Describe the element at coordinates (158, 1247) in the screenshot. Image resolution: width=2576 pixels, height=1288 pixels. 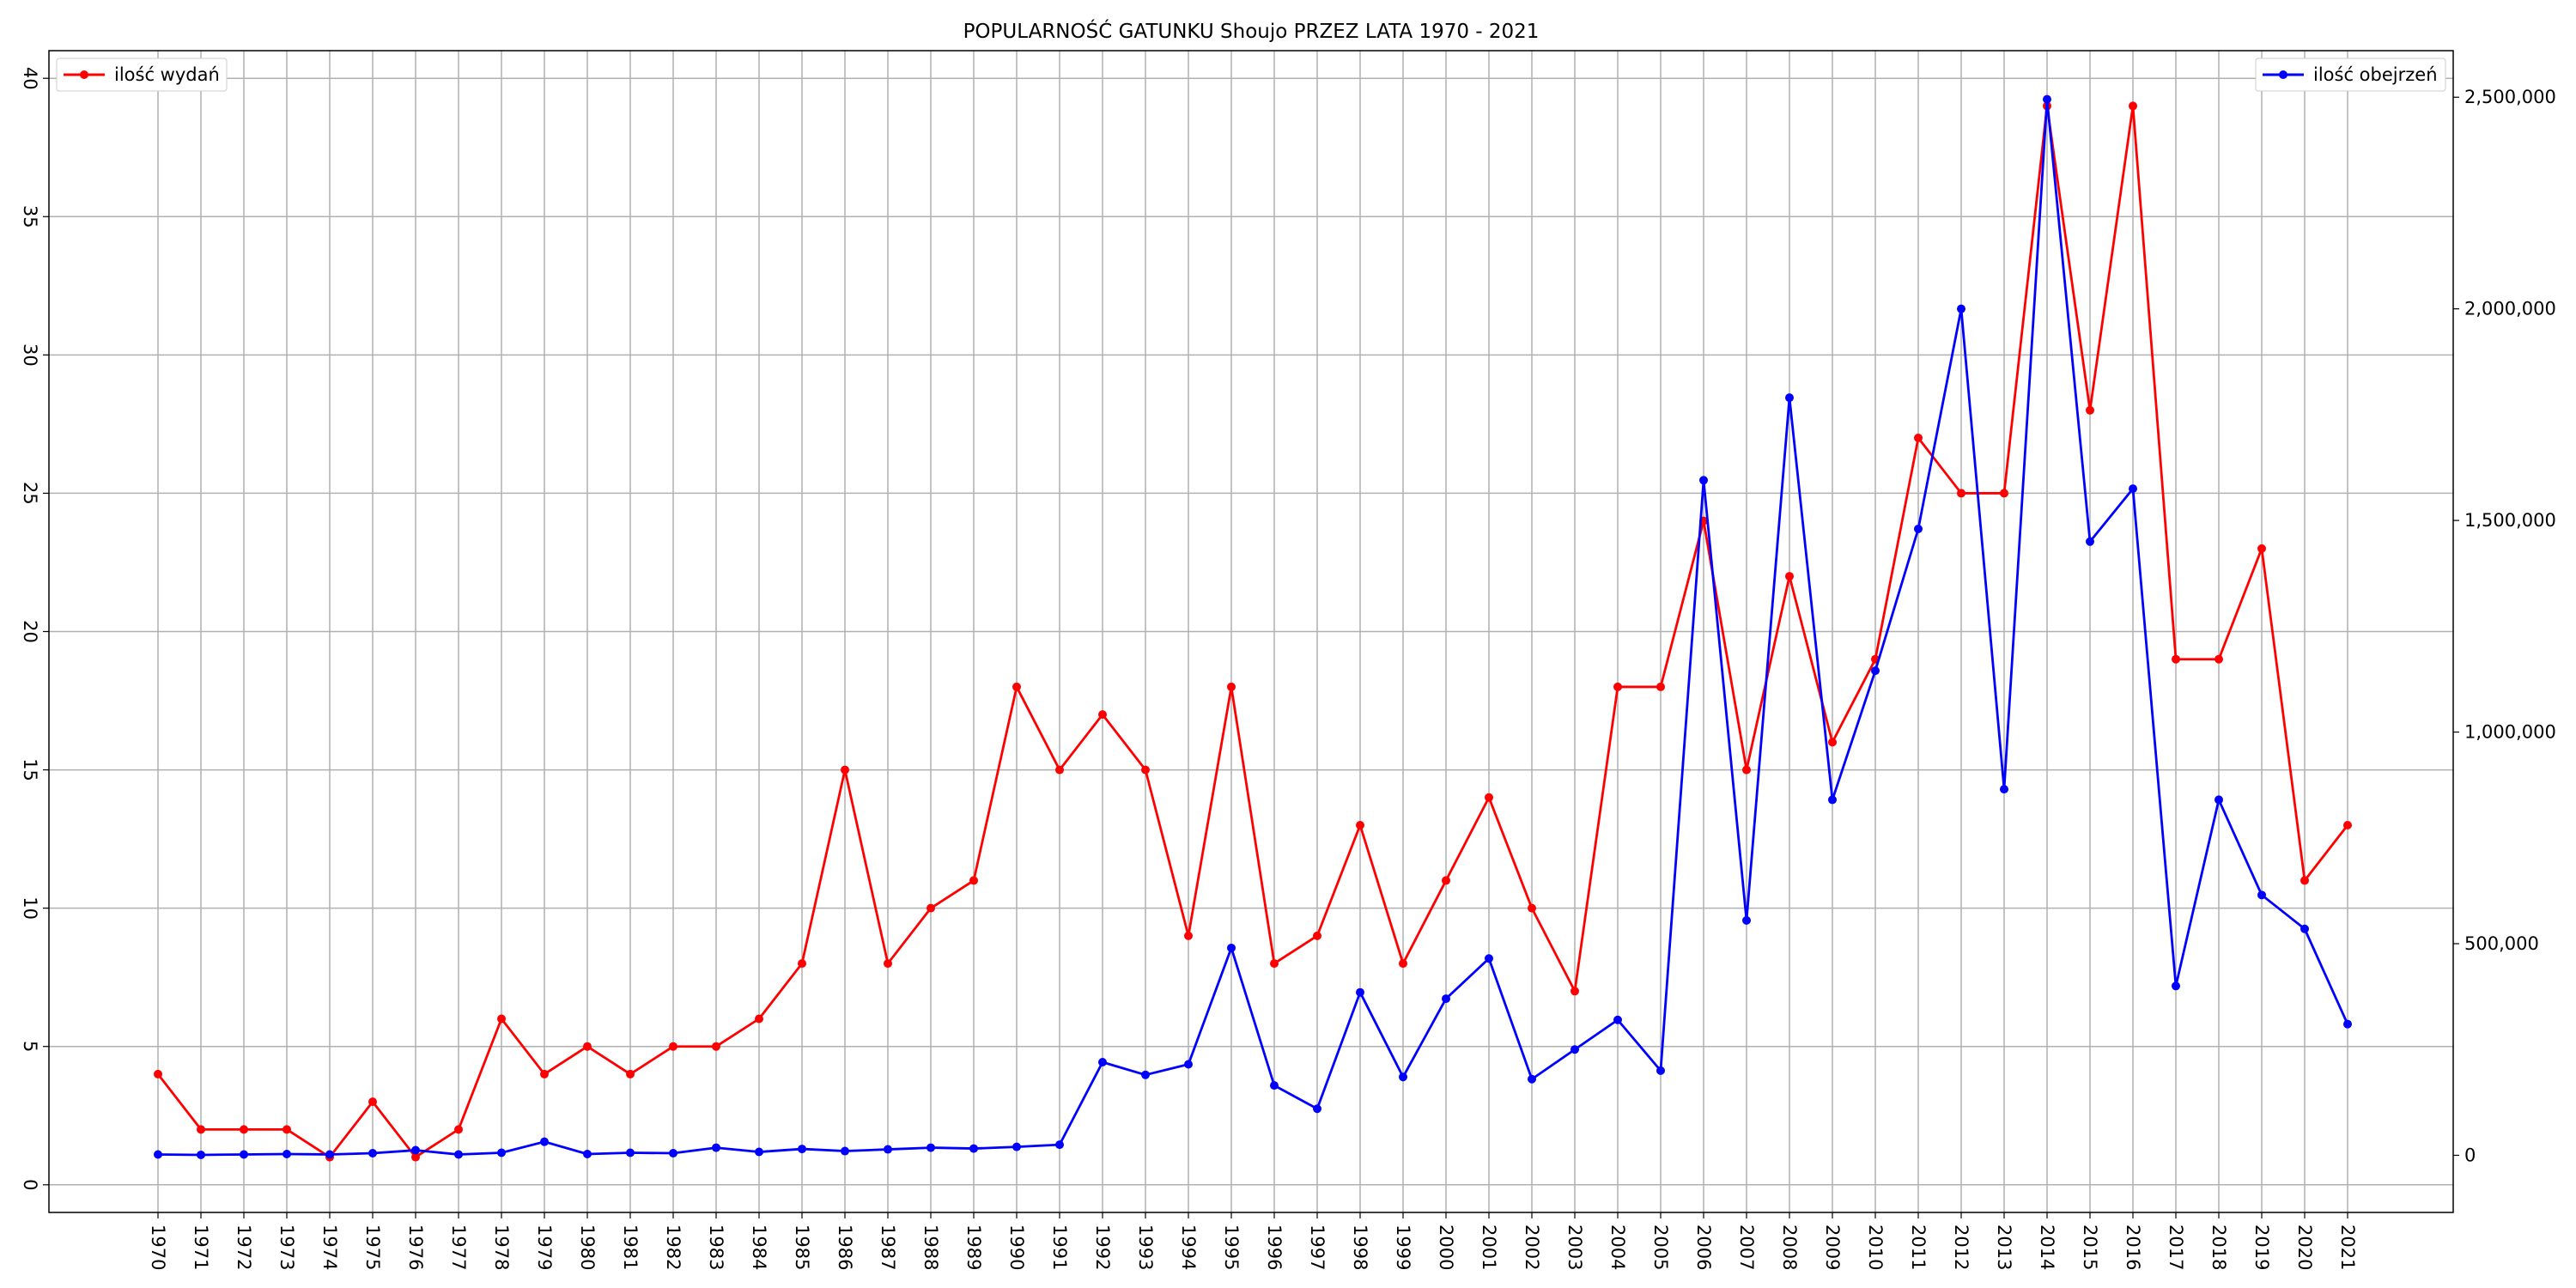
I see `x-tick-label: 1970` at that location.